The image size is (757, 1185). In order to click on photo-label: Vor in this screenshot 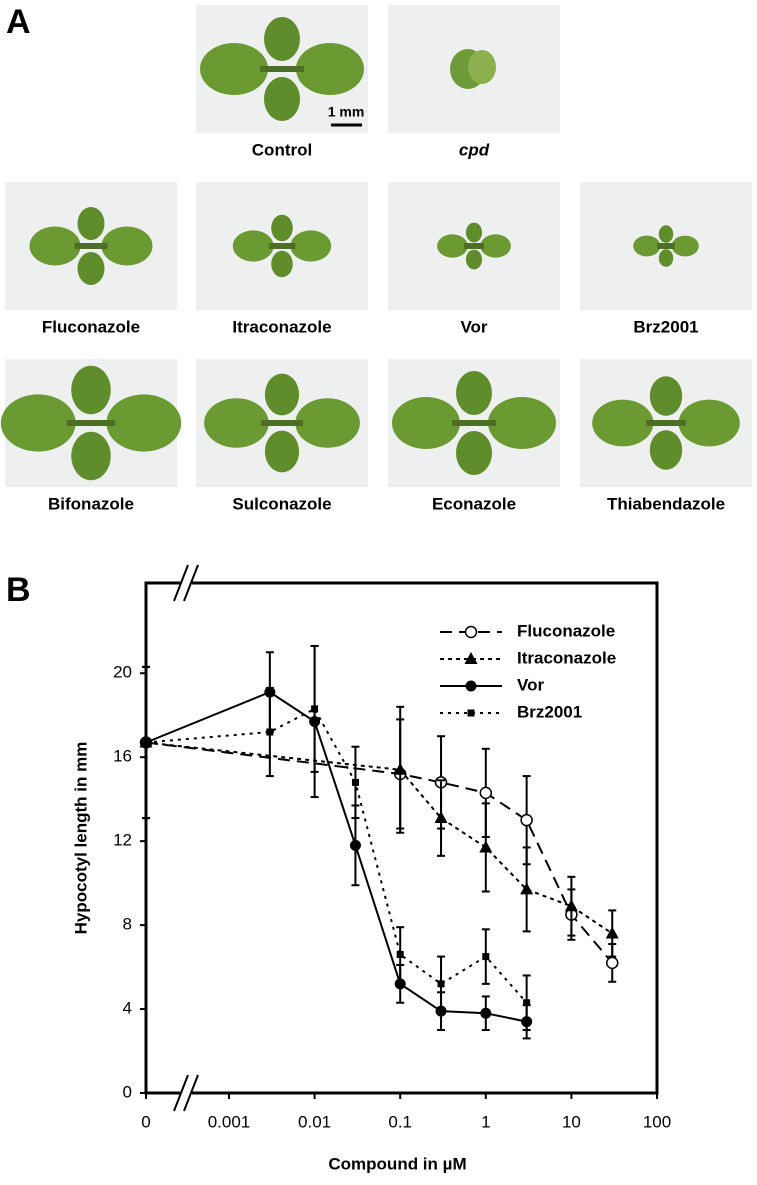, I will do `click(473, 326)`.